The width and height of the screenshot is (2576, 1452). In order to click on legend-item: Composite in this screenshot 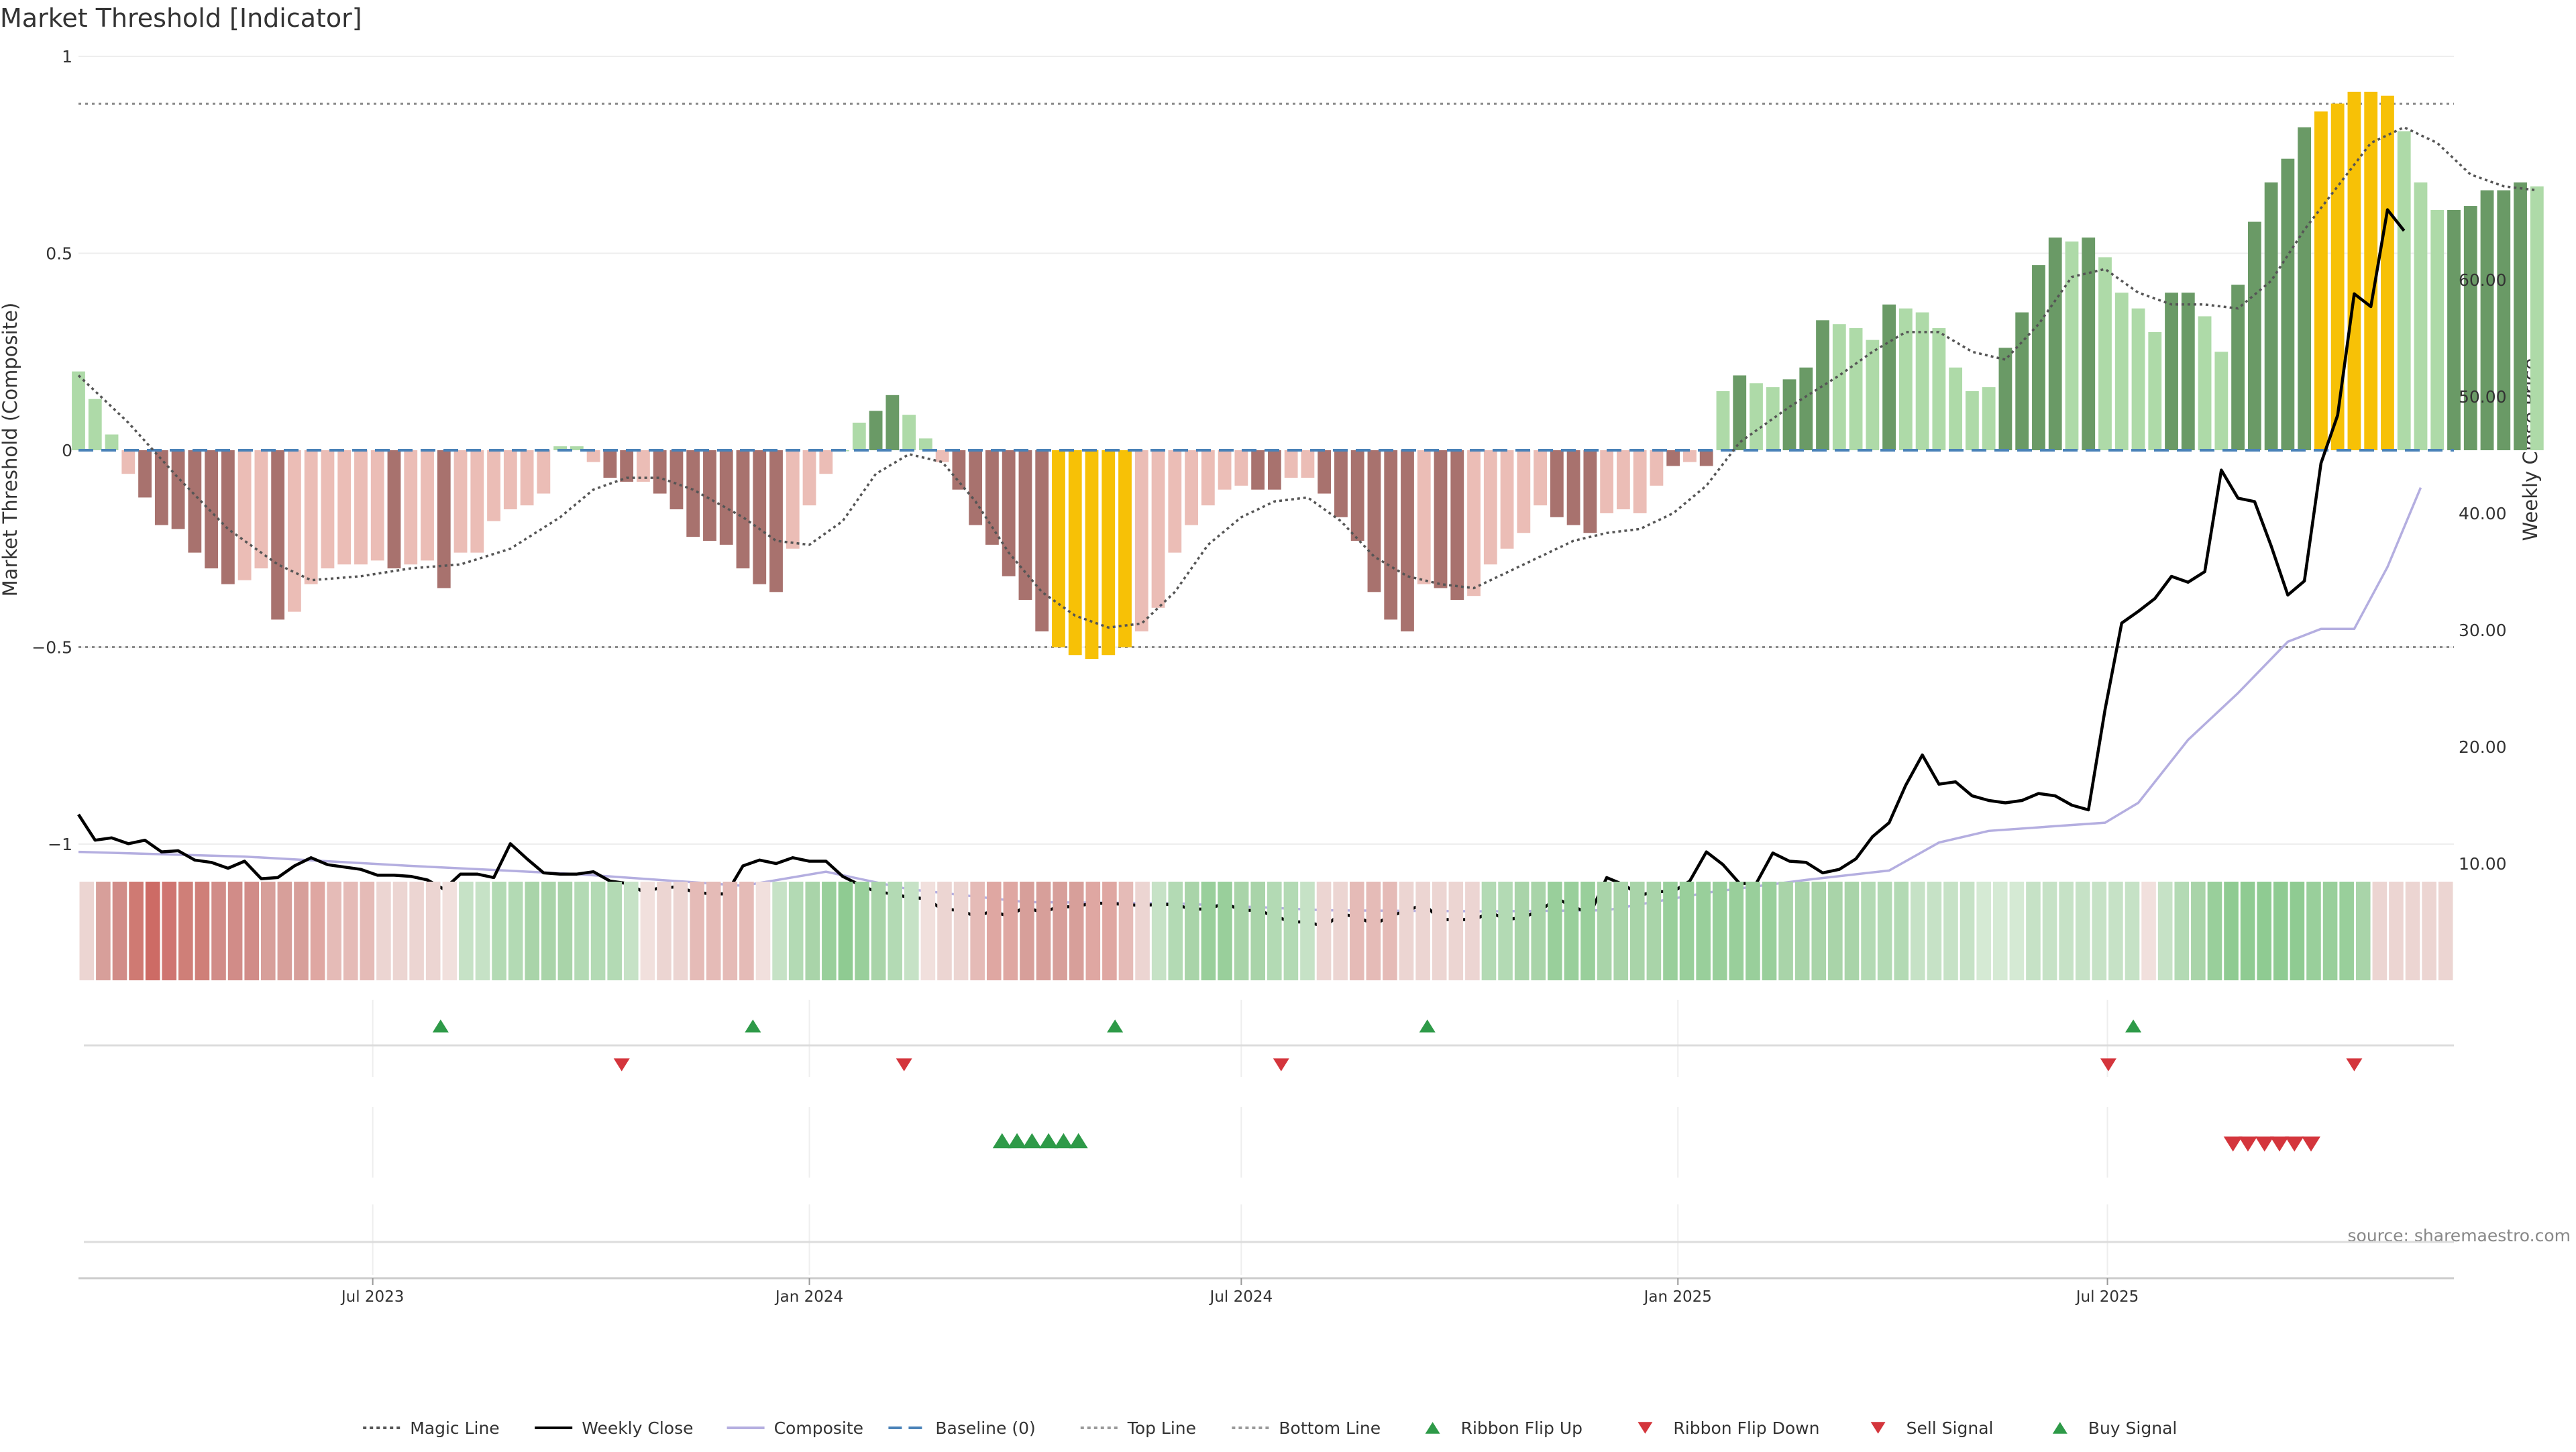, I will do `click(795, 1428)`.